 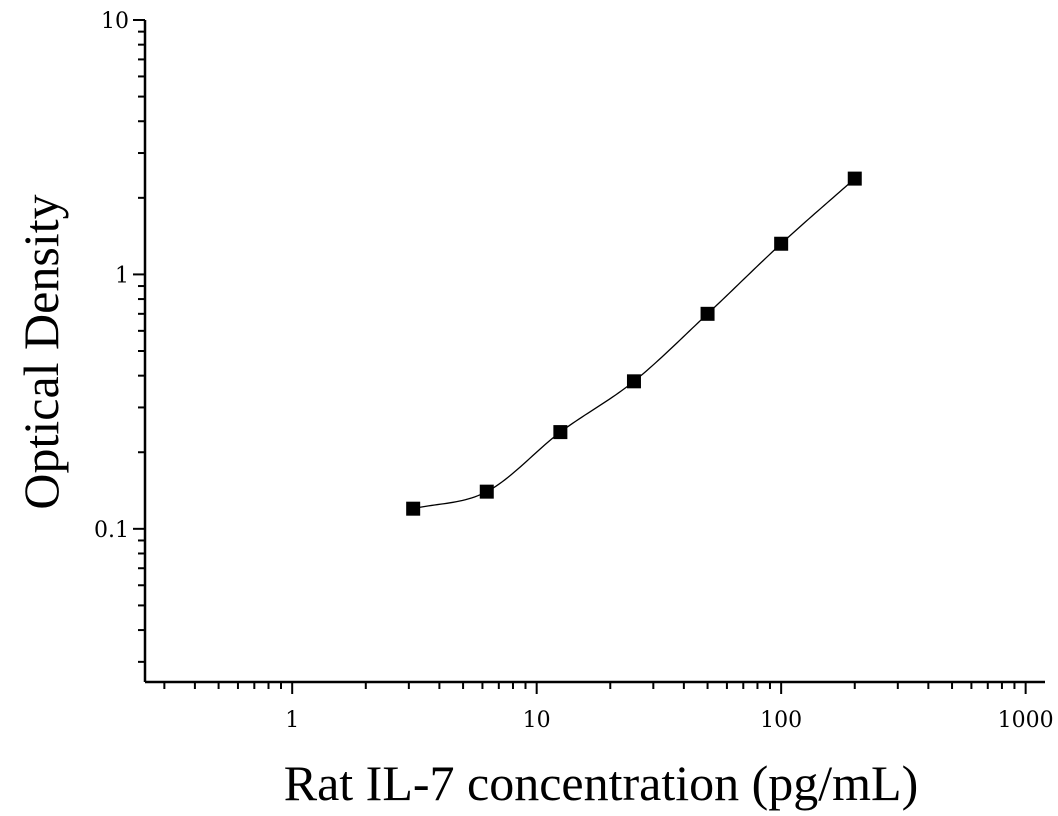 I want to click on y-tick-label: 10, so click(x=115, y=21).